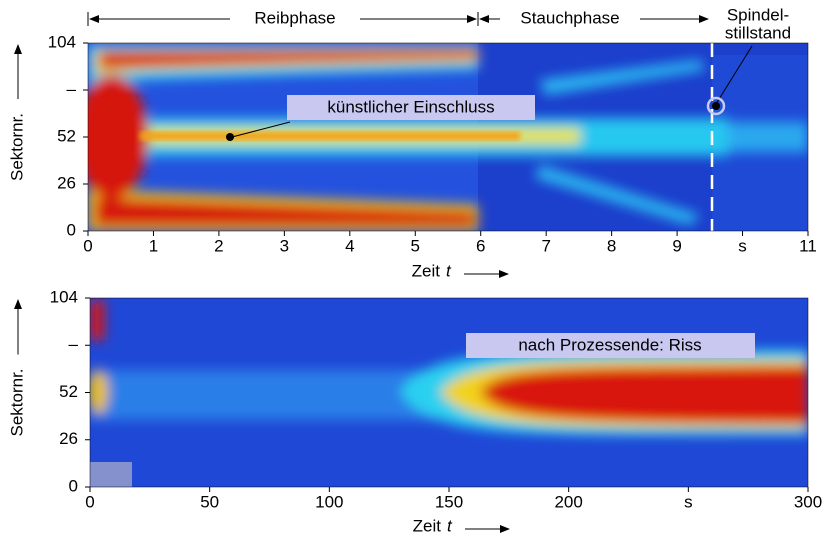 The height and width of the screenshot is (543, 825). I want to click on x-tick-label: 5, so click(415, 245).